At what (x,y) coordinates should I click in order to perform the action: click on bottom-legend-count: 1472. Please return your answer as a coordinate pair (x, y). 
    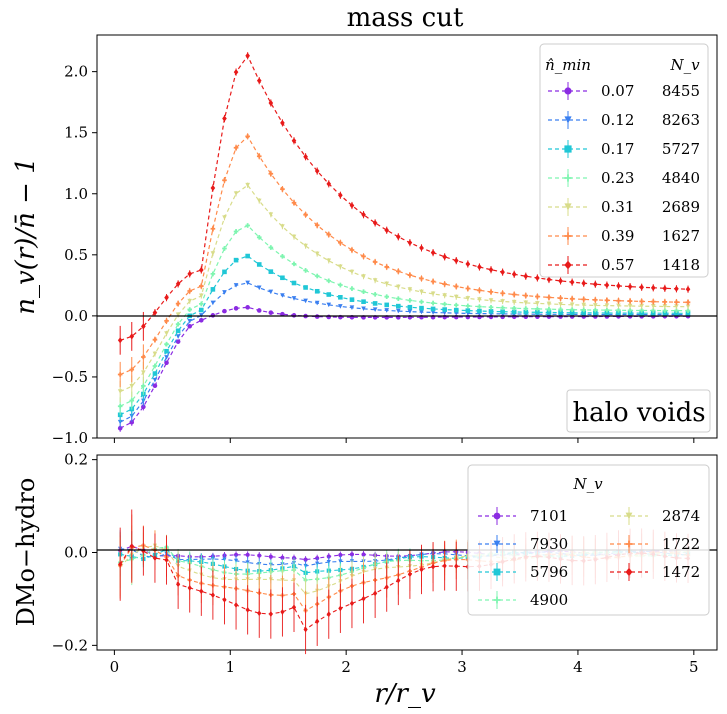
    Looking at the image, I should click on (681, 572).